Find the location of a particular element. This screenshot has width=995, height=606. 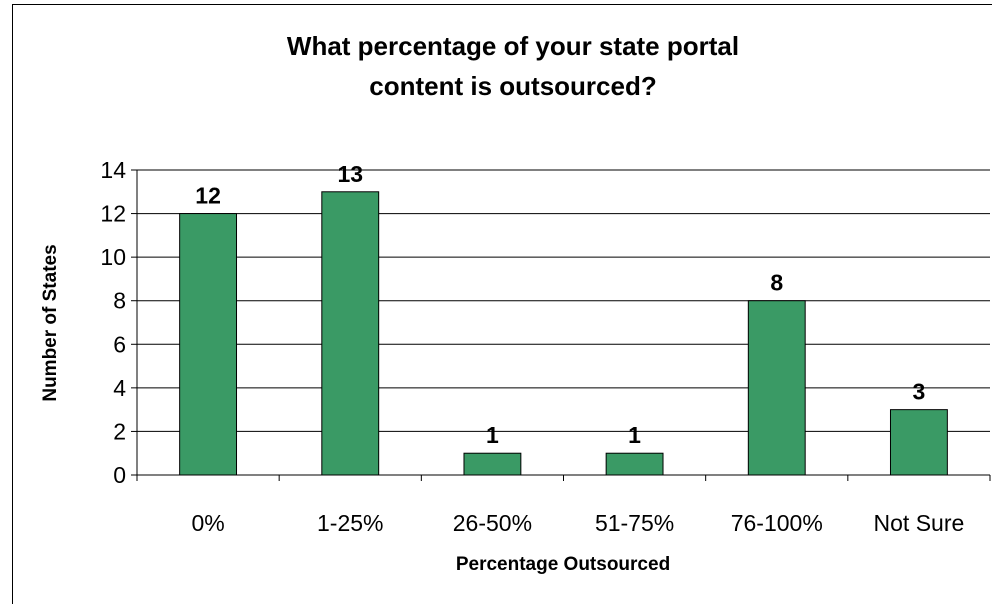

x-tick-label: 0% is located at coordinates (207, 523).